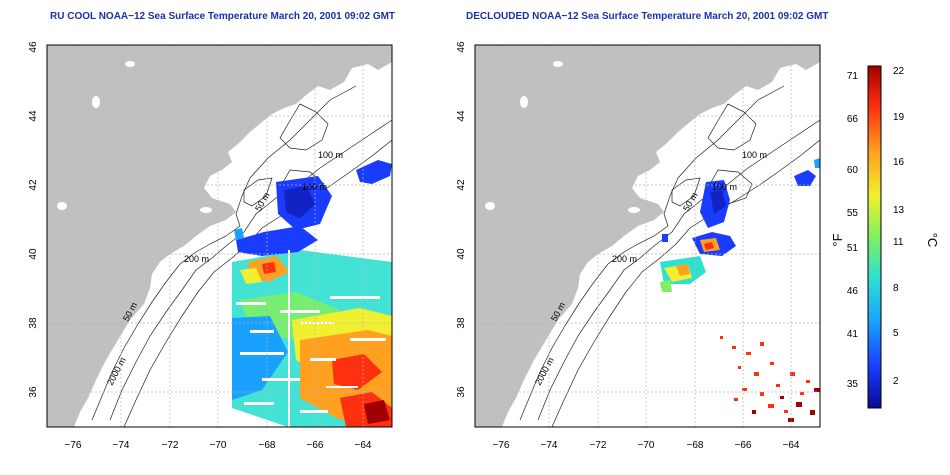 The height and width of the screenshot is (475, 950). I want to click on fahrenheit-tick: 46, so click(853, 291).